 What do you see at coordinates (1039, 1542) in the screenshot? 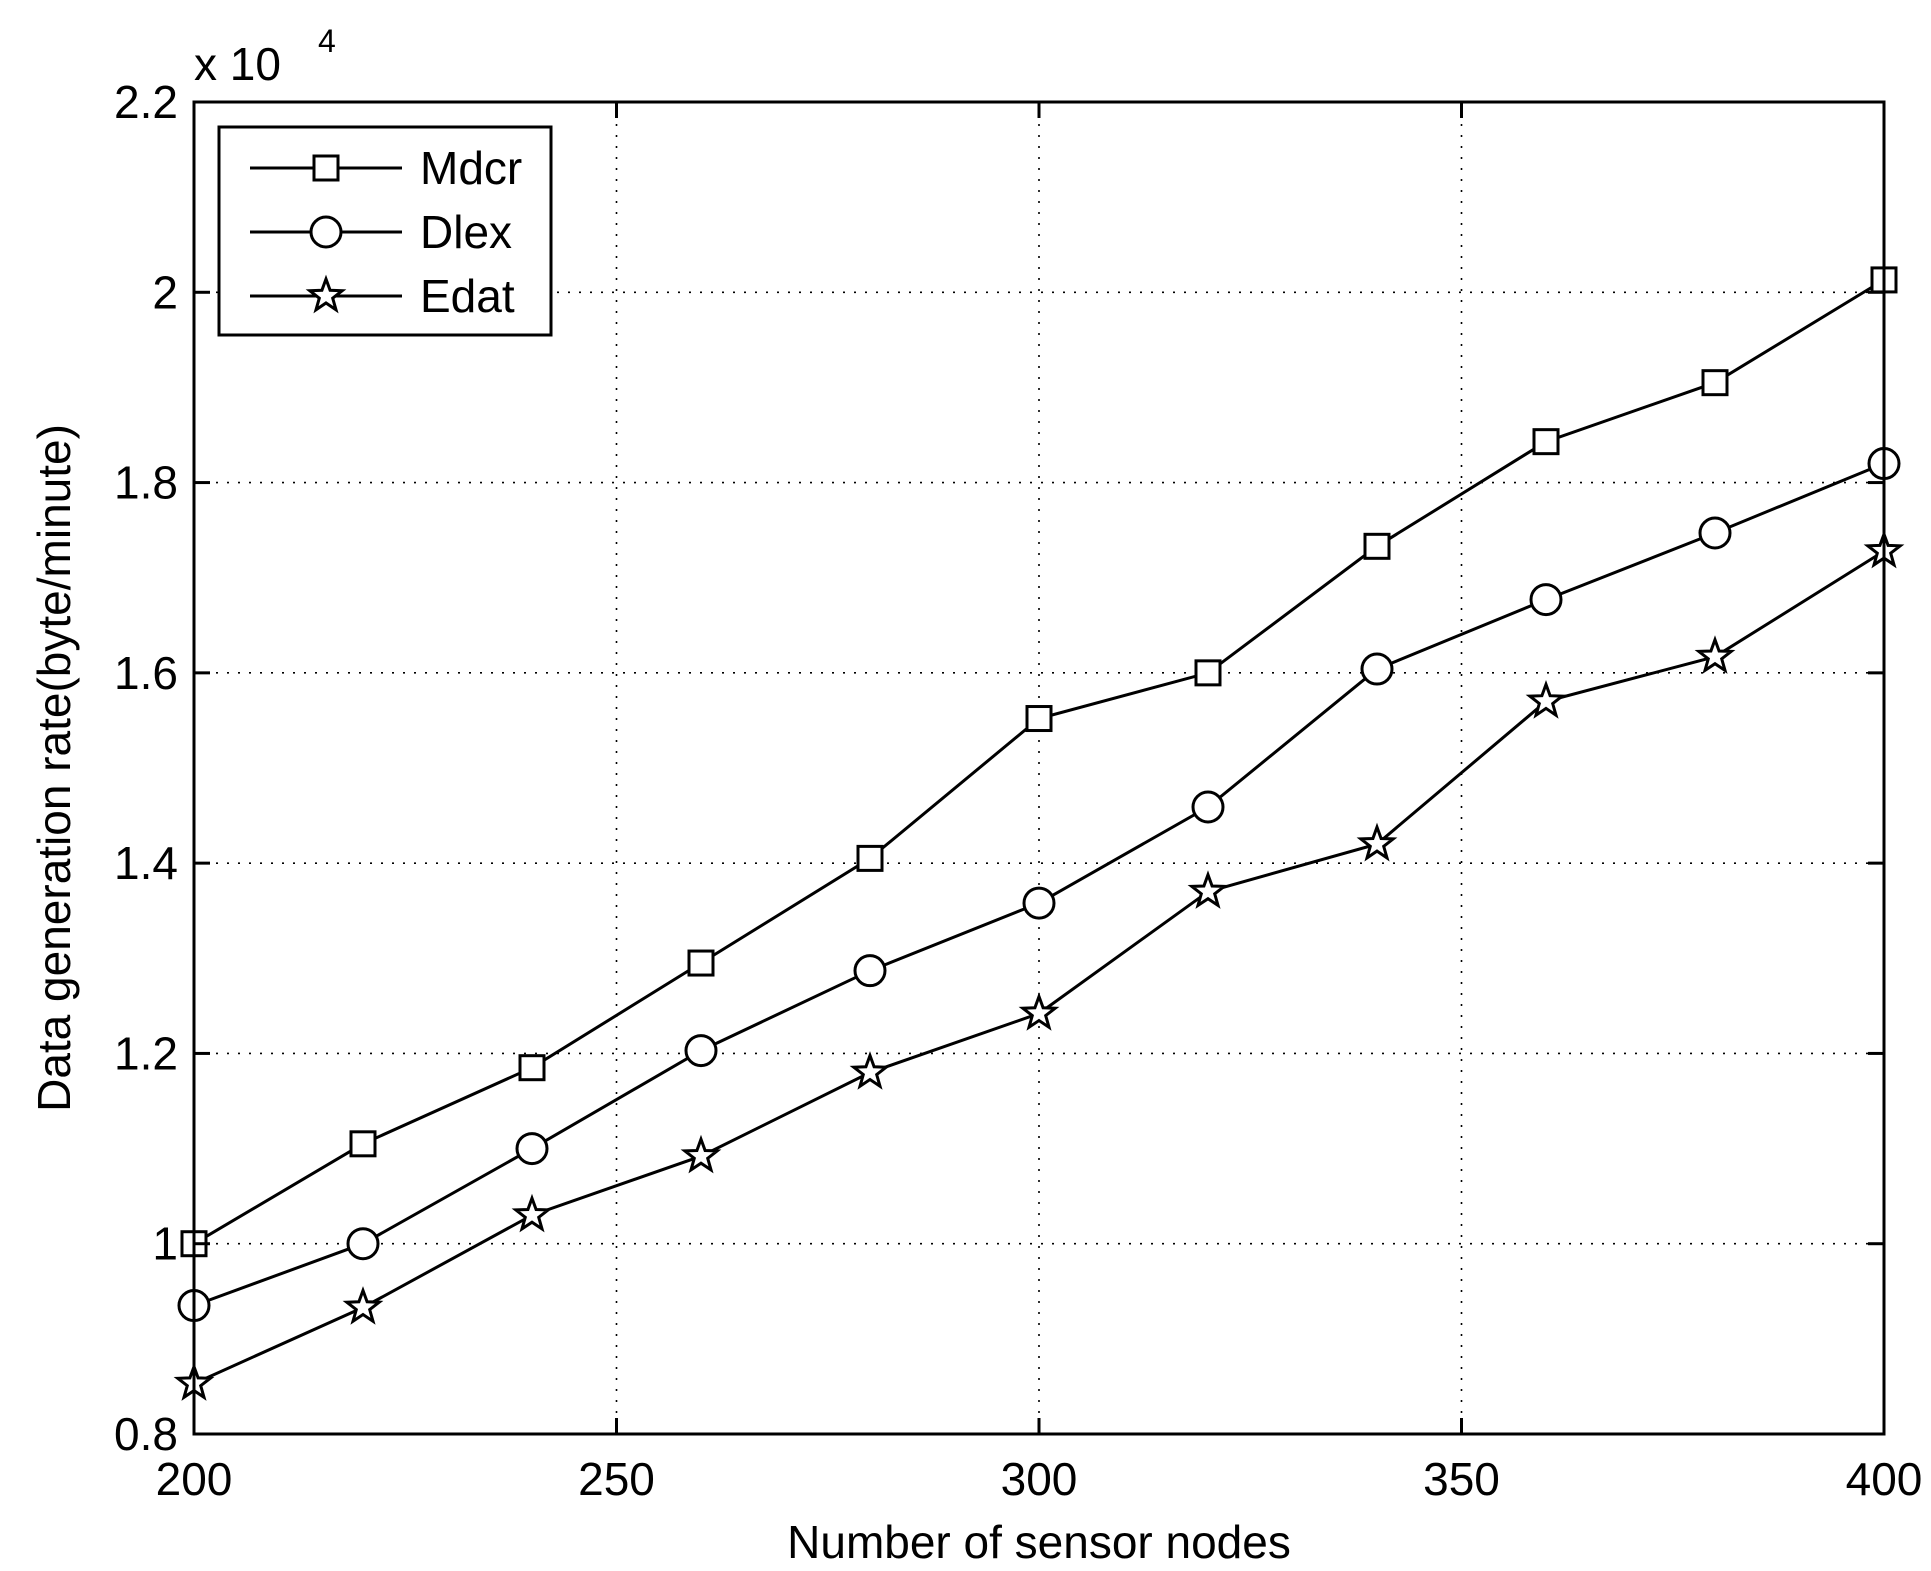
I see `x-axis-title: Number of sensor nodes` at bounding box center [1039, 1542].